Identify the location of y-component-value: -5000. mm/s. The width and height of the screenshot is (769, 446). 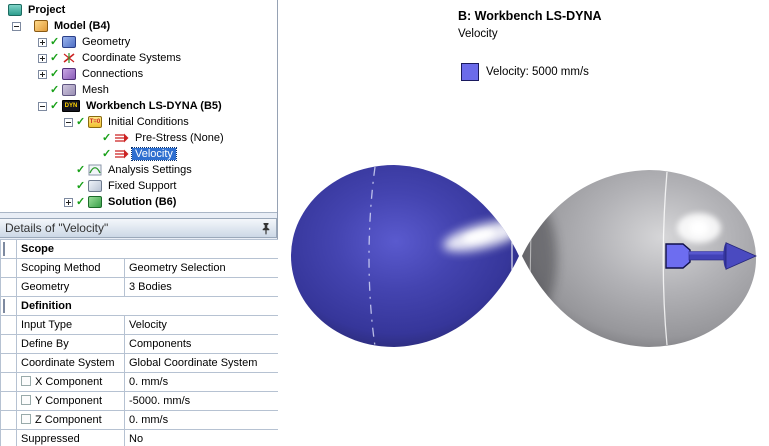
(202, 401).